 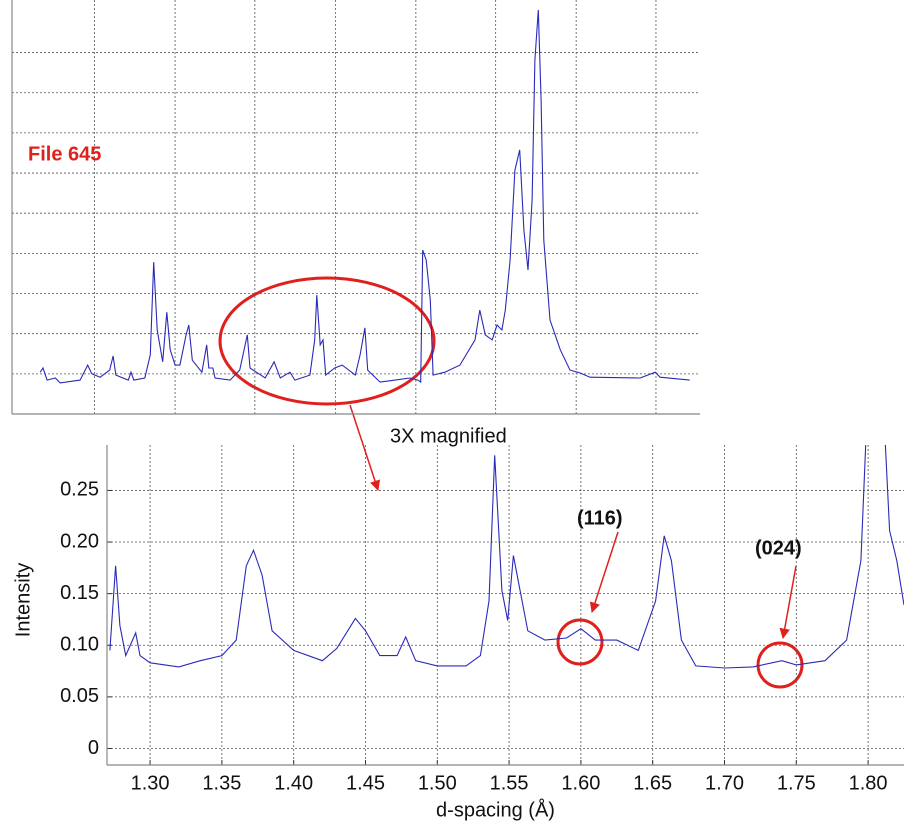 I want to click on y-axis-label: Intensity, so click(x=23, y=600).